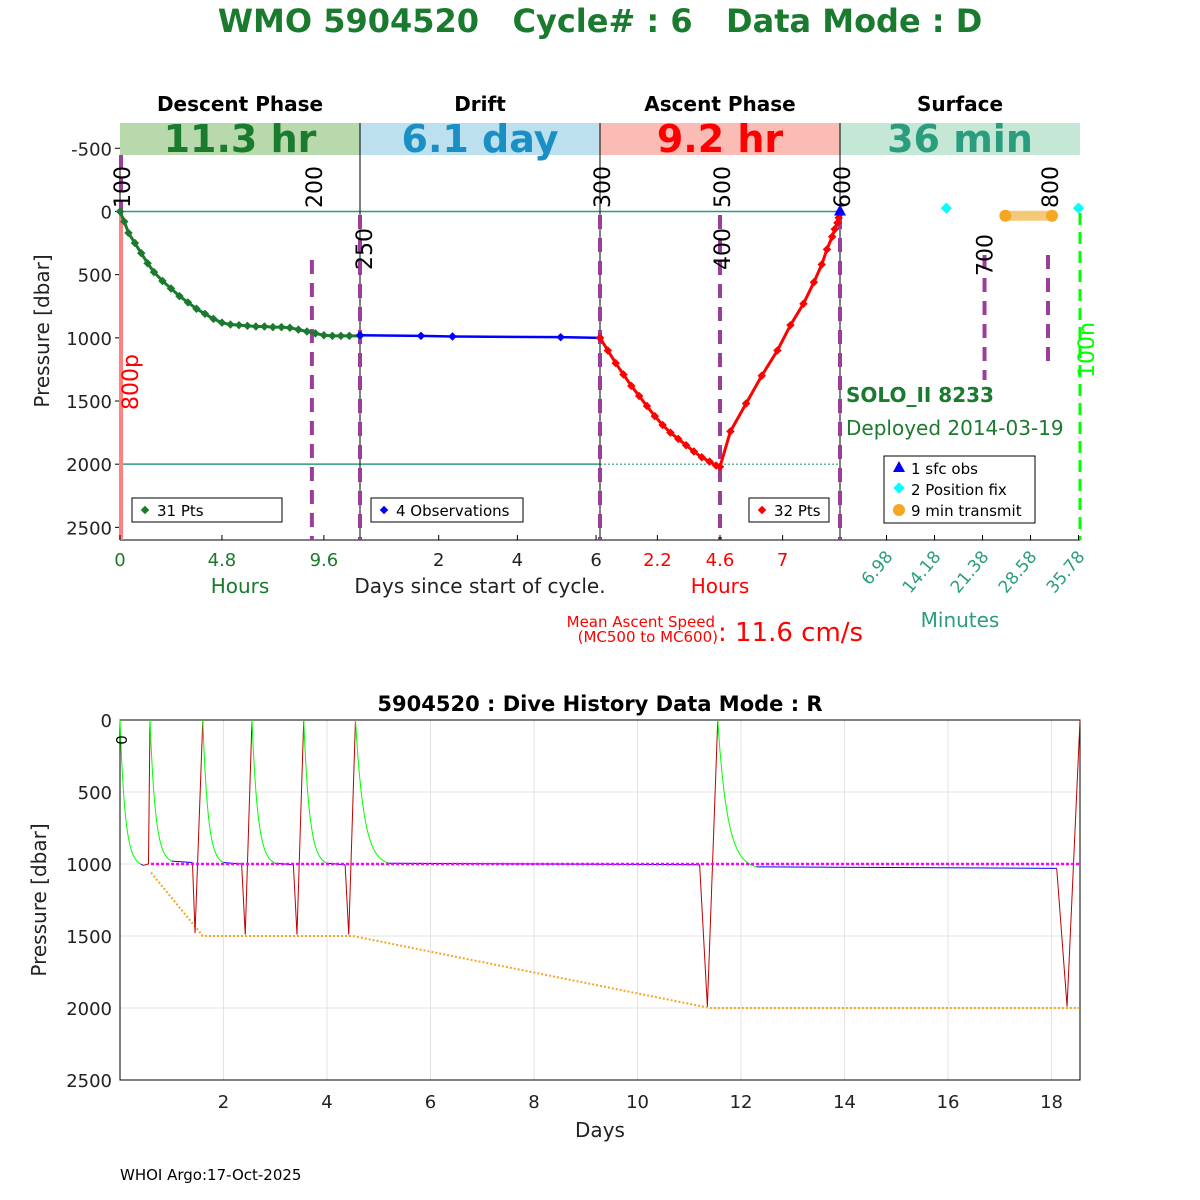 The height and width of the screenshot is (1200, 1200). I want to click on dh-x-tick-label-3: 8, so click(533, 1102).